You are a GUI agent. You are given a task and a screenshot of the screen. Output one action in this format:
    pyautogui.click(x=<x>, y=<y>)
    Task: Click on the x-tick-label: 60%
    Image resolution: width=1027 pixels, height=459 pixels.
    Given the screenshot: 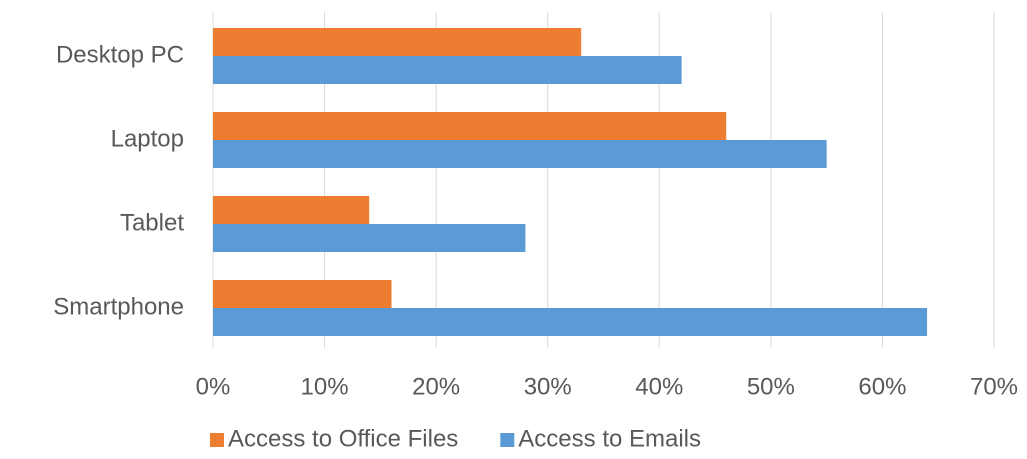 What is the action you would take?
    pyautogui.click(x=882, y=386)
    